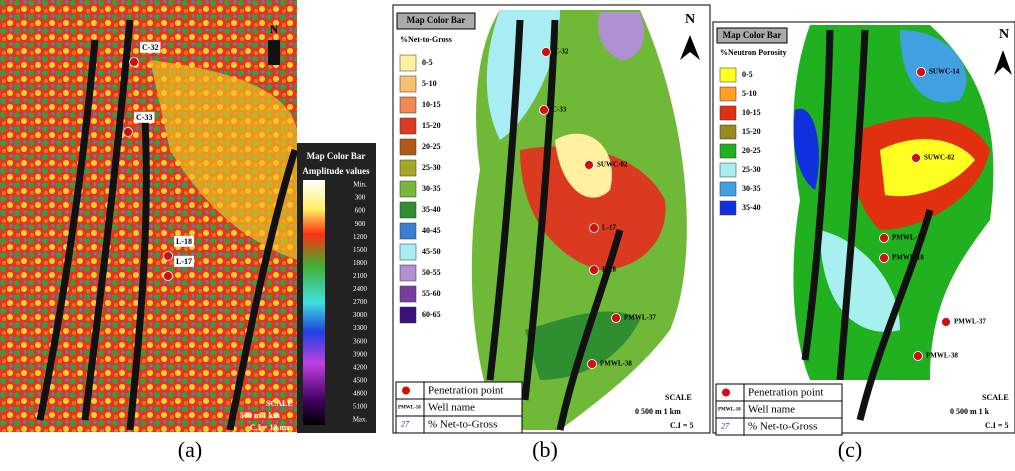 The width and height of the screenshot is (1015, 471). I want to click on class-label: 10-15, so click(751, 112).